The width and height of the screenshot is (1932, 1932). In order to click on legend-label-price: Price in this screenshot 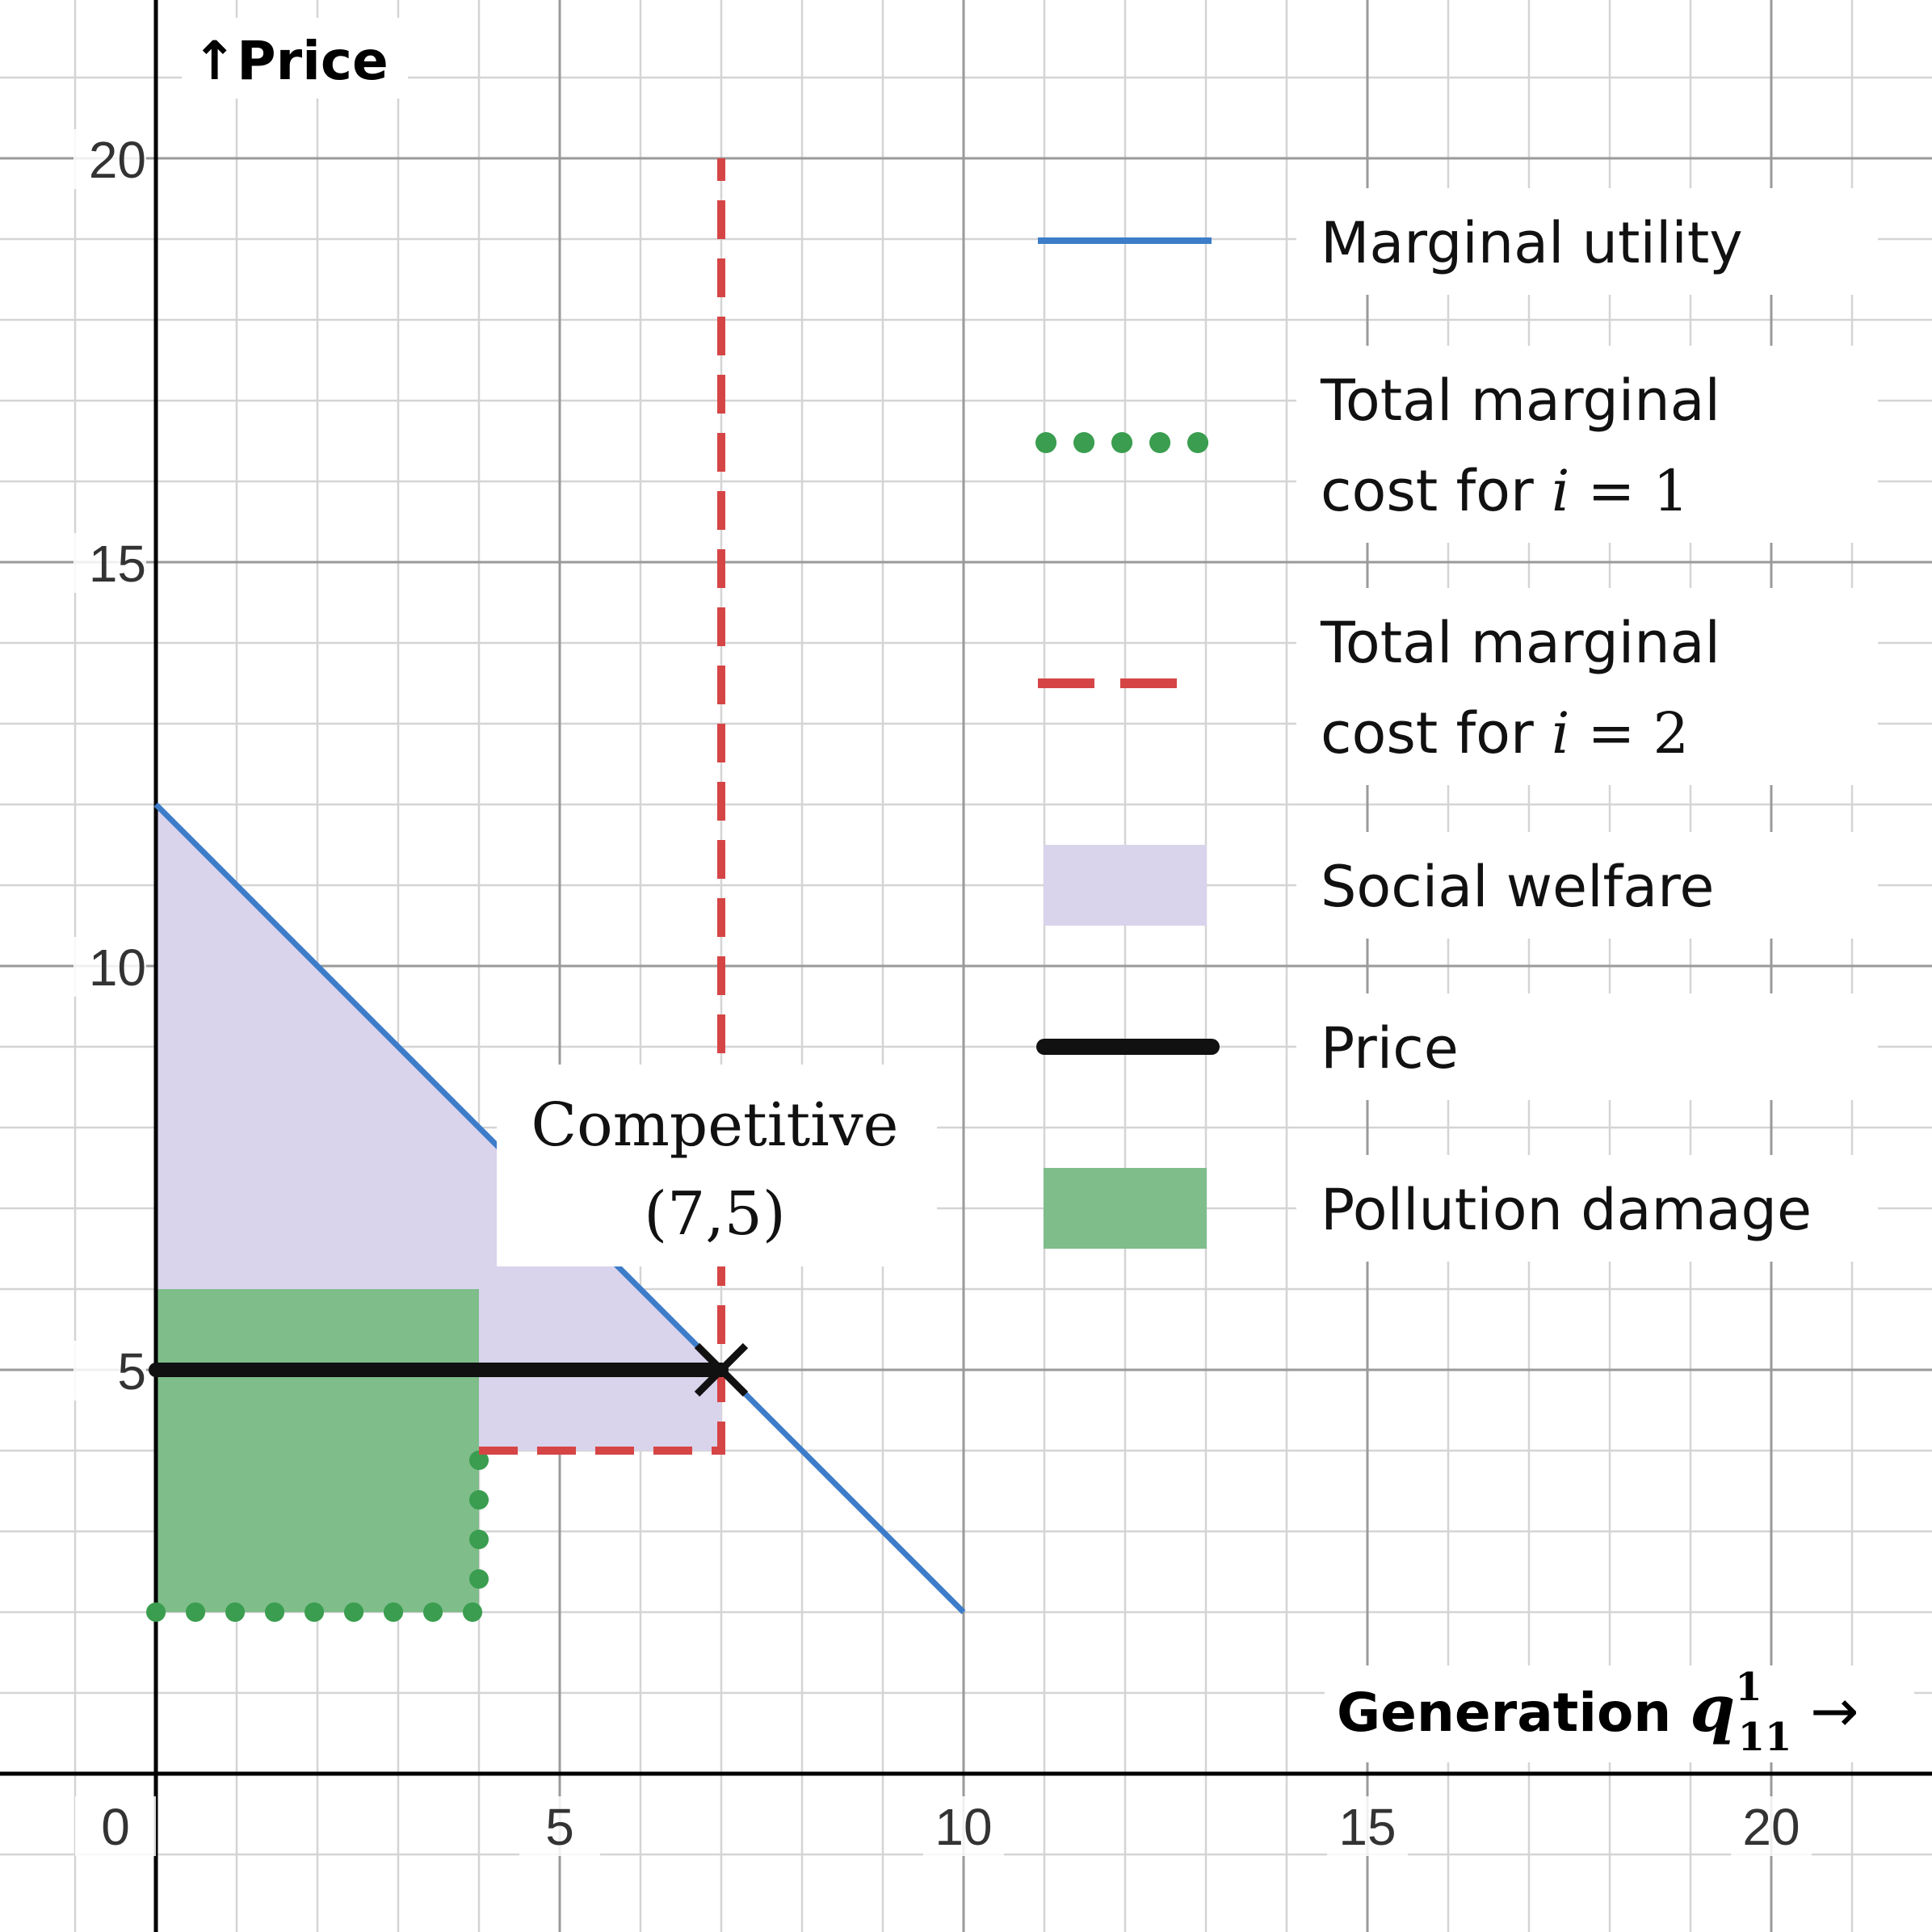, I will do `click(1390, 1048)`.